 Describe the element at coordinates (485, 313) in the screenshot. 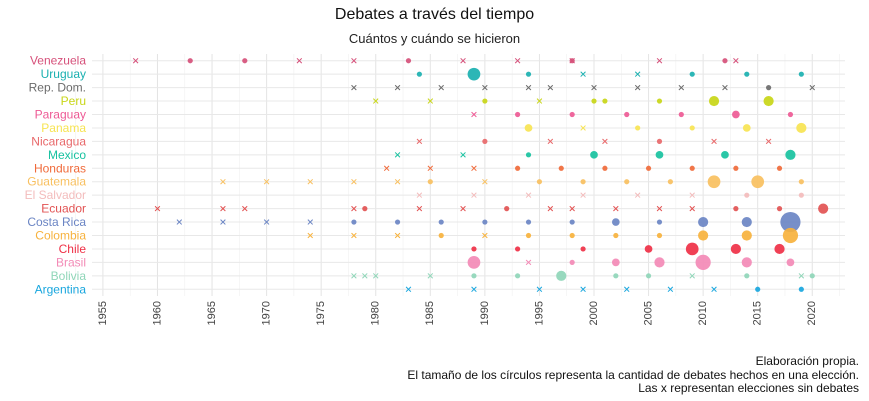

I see `x-tick-label: 1990` at that location.